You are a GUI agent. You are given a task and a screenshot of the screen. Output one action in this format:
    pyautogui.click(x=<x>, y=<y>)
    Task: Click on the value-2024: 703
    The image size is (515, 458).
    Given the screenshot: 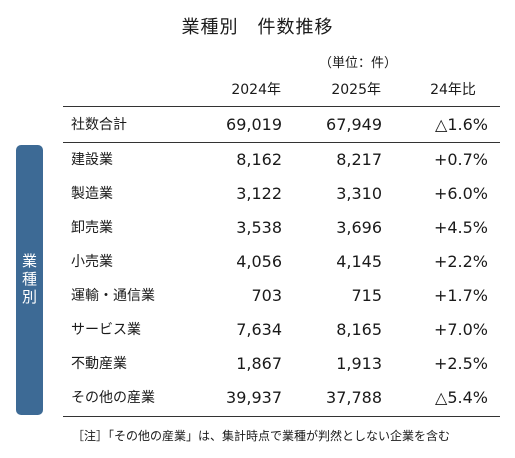 What is the action you would take?
    pyautogui.click(x=266, y=295)
    